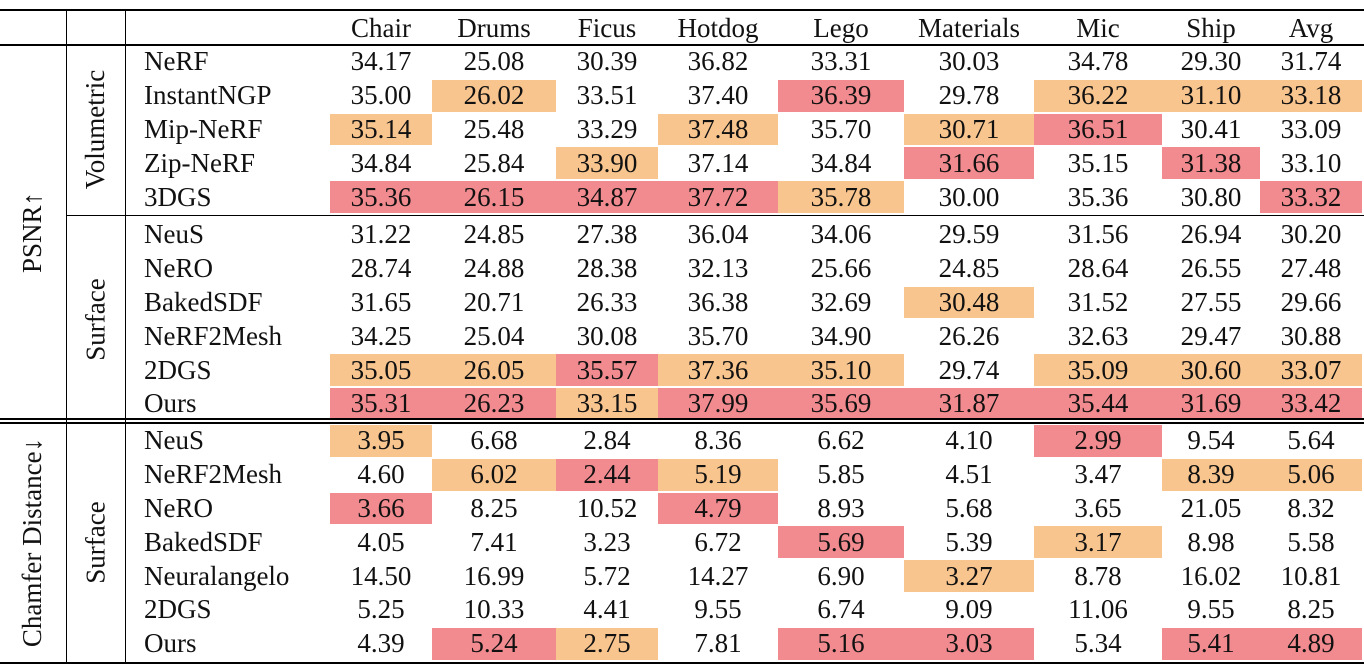 Image resolution: width=1364 pixels, height=672 pixels. What do you see at coordinates (715, 216) in the screenshot?
I see `group-divider-rule` at bounding box center [715, 216].